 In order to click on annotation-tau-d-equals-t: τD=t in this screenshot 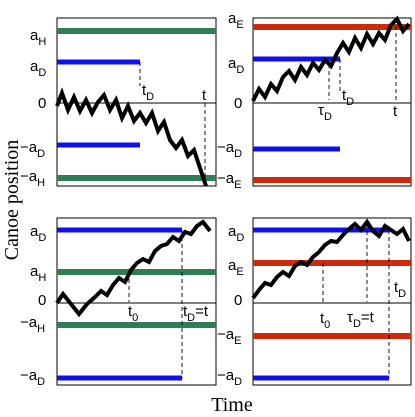, I will do `click(361, 319)`.